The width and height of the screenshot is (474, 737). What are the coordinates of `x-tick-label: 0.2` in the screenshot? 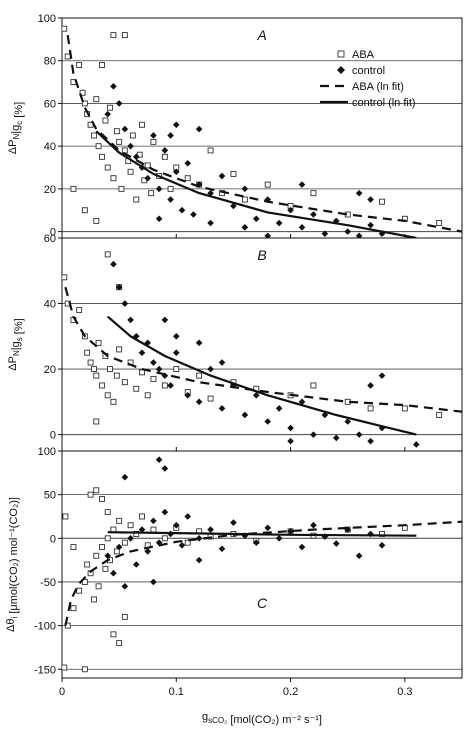 It's located at (290, 692).